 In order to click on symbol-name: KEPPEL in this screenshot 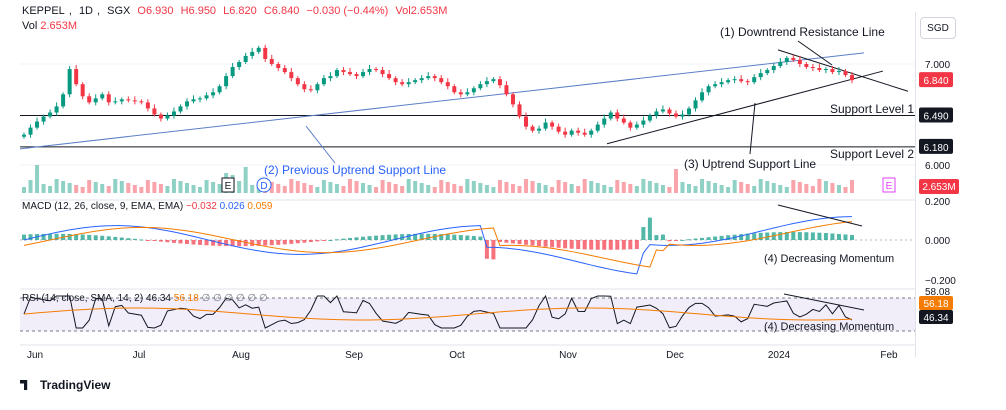, I will do `click(43, 11)`.